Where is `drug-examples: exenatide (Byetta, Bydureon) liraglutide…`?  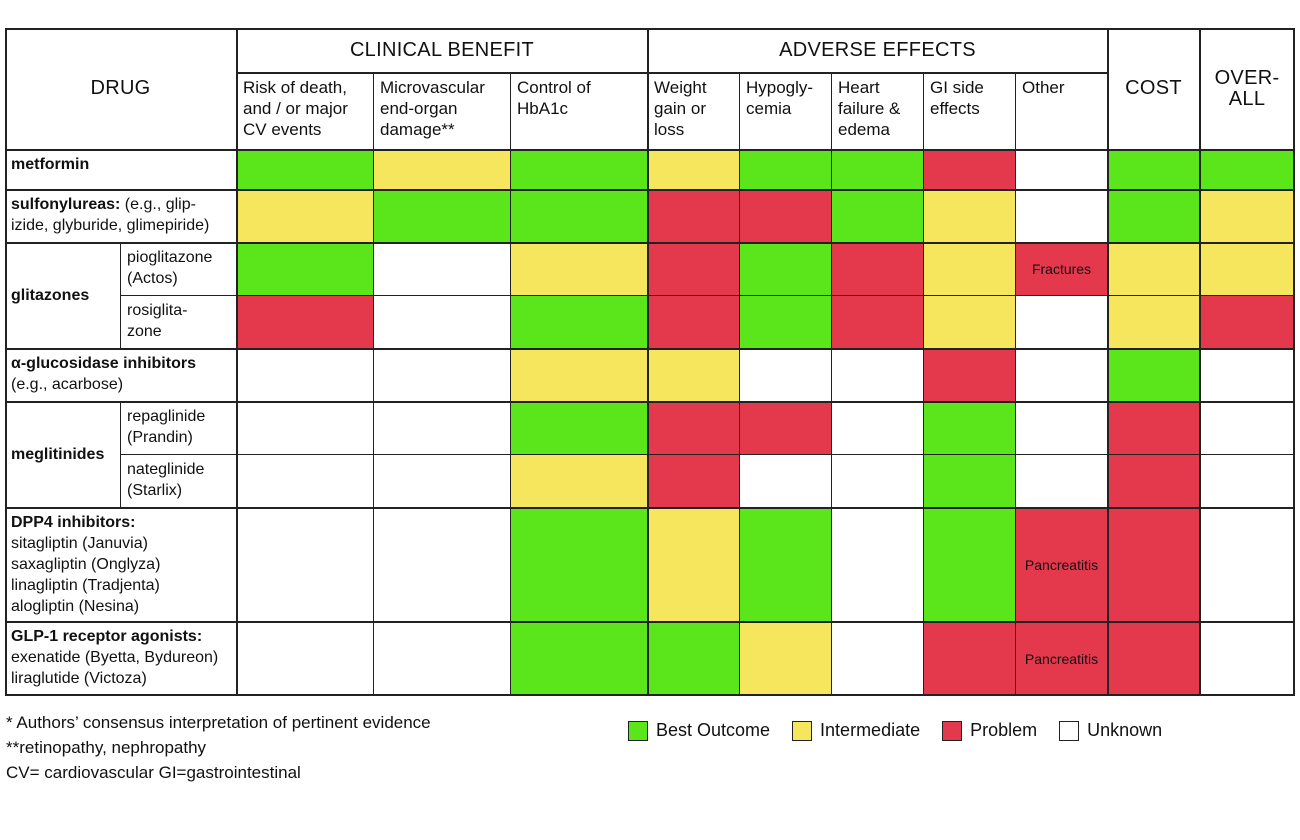 drug-examples: exenatide (Byetta, Bydureon) liraglutide… is located at coordinates (115, 668).